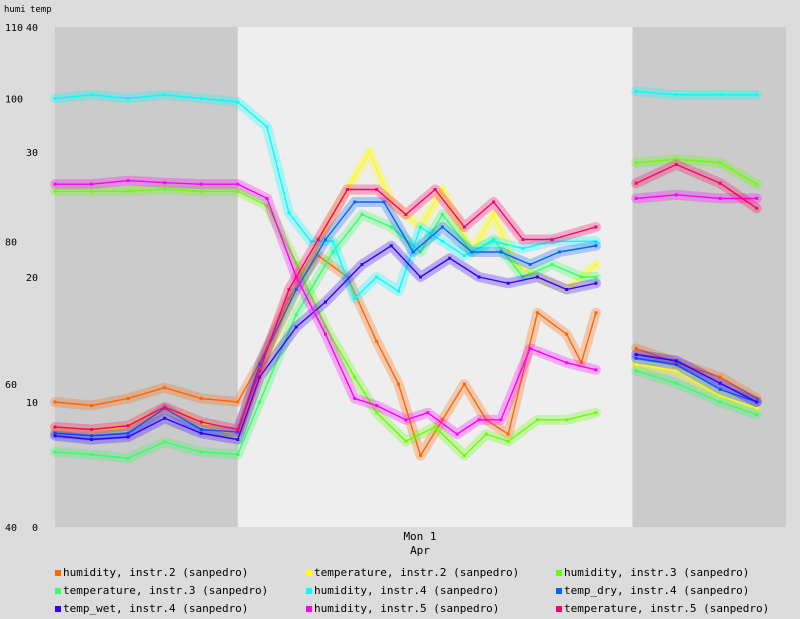  What do you see at coordinates (652, 572) in the screenshot?
I see `legend-item: humidity, instr.3 (sanpedro)` at bounding box center [652, 572].